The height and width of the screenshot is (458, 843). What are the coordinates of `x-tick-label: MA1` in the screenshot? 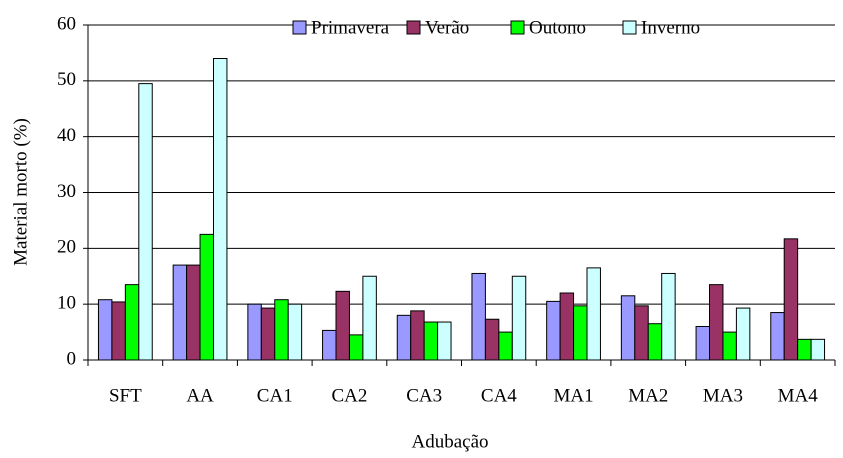 It's located at (573, 395).